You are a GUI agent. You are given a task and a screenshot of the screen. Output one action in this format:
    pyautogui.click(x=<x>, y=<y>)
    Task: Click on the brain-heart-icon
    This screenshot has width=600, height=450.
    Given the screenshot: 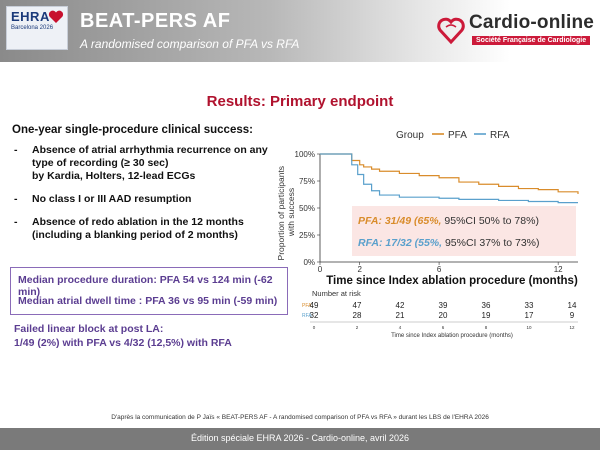 What is the action you would take?
    pyautogui.click(x=451, y=31)
    